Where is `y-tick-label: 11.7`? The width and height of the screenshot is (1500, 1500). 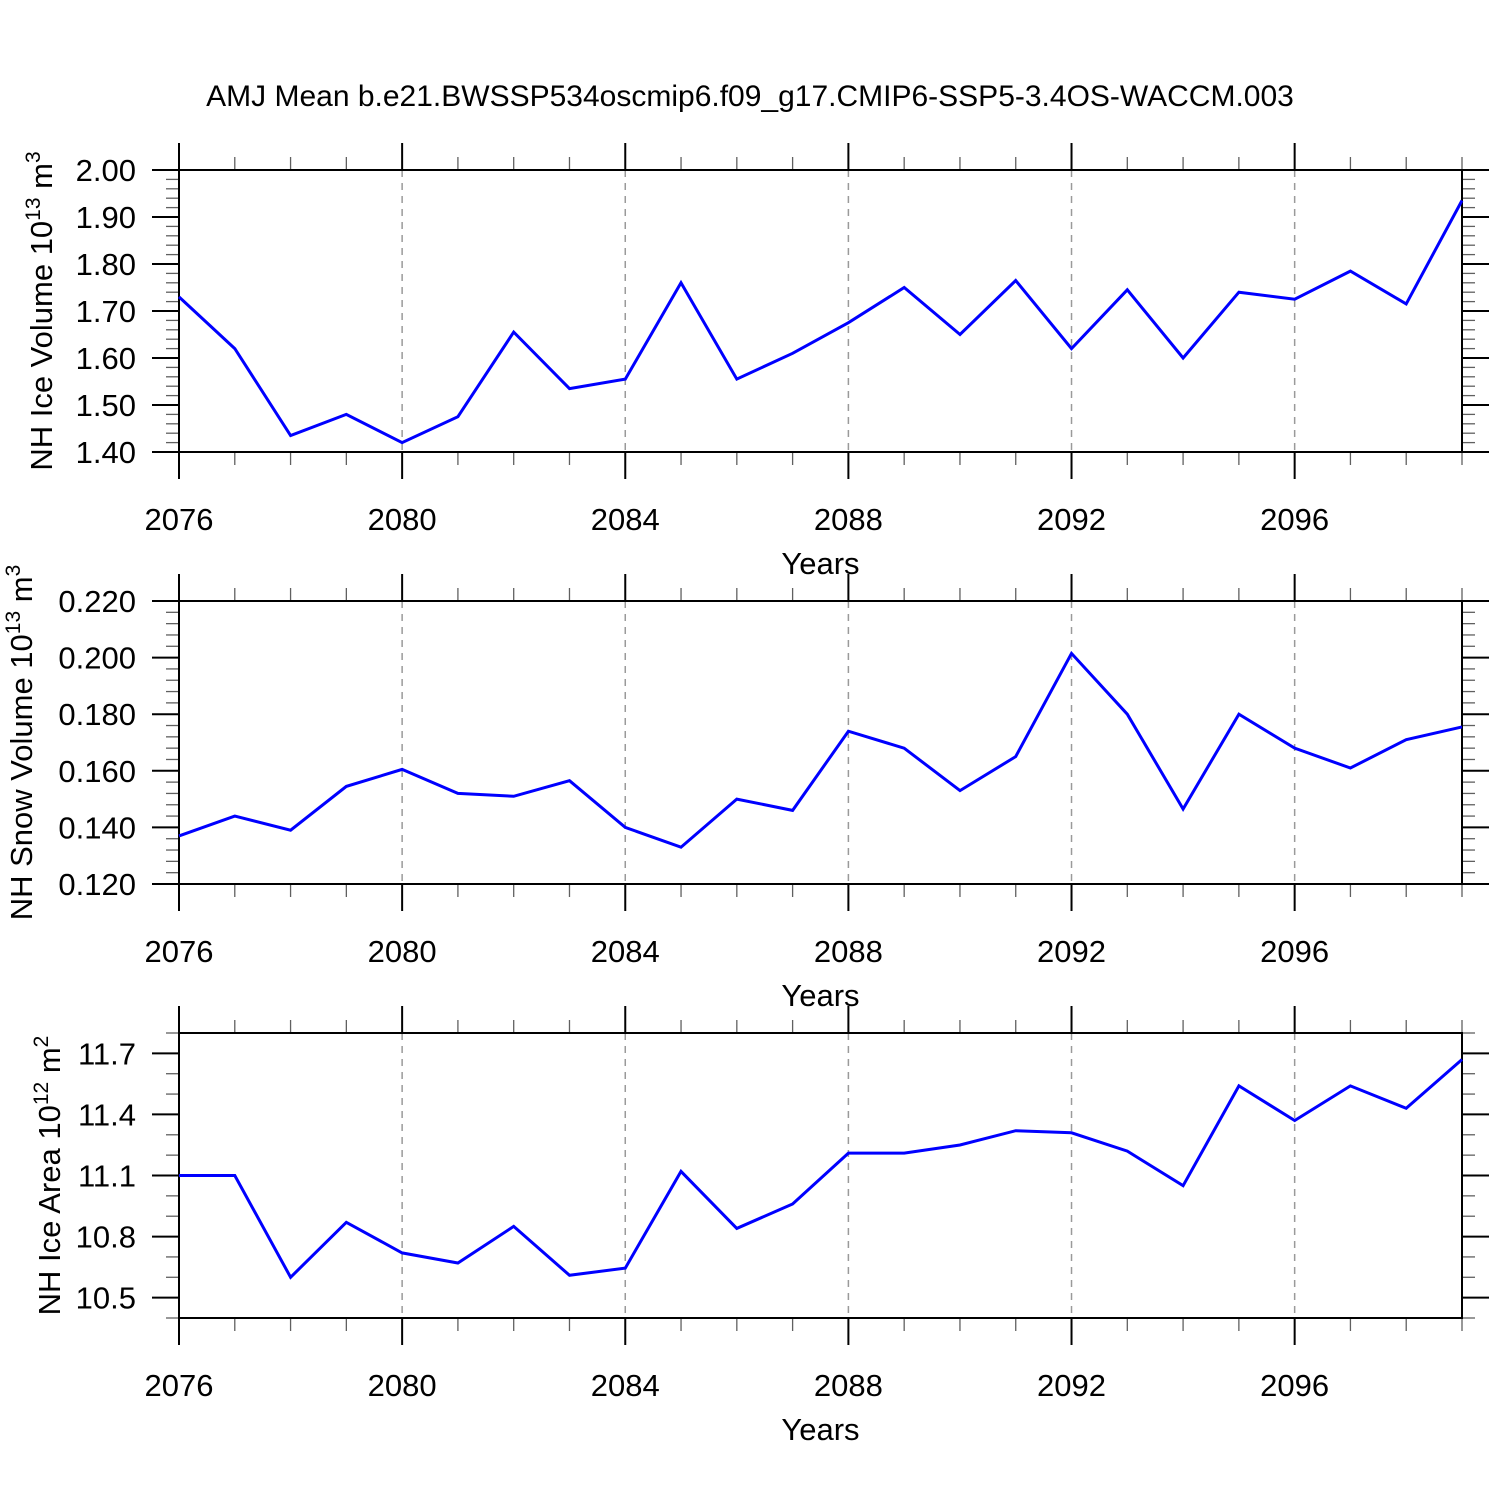 y-tick-label: 11.7 is located at coordinates (107, 1053).